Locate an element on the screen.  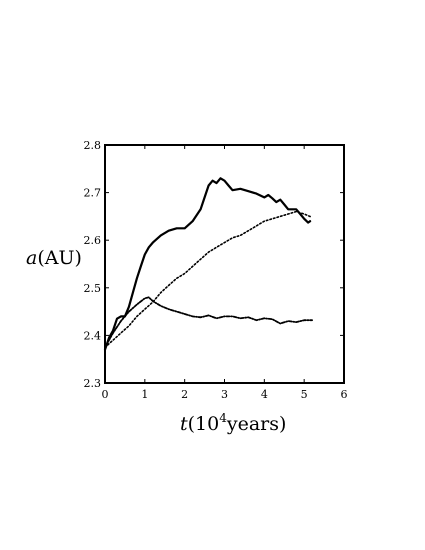
x-axis-unit-open: (10 is located at coordinates (204, 424).